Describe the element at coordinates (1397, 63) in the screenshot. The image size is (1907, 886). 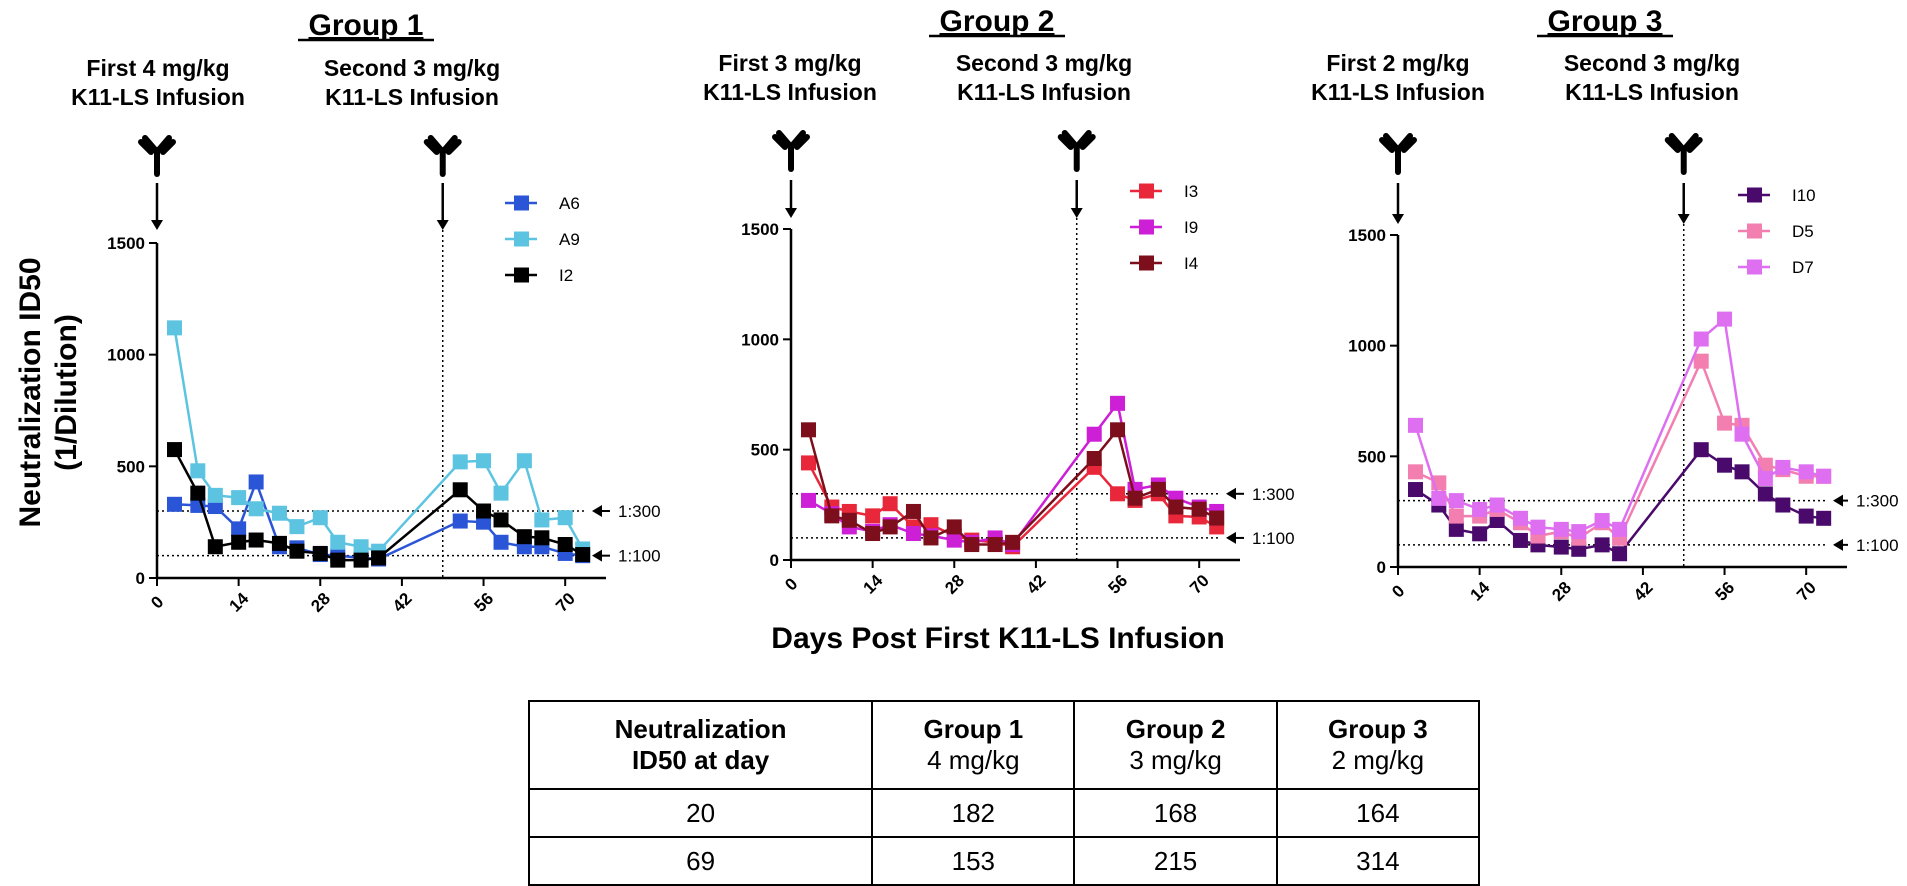
I see `first-infusion-label: First 2 mg/kg` at that location.